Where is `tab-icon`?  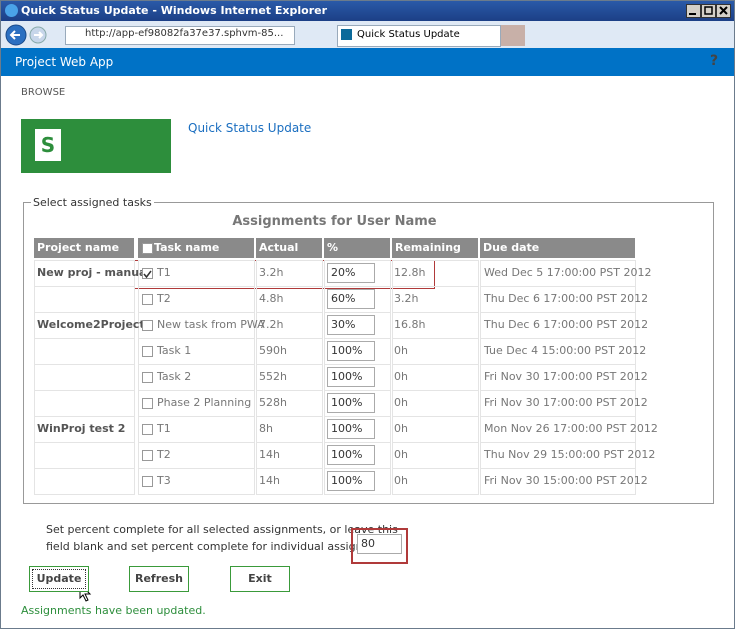
tab-icon is located at coordinates (346, 34).